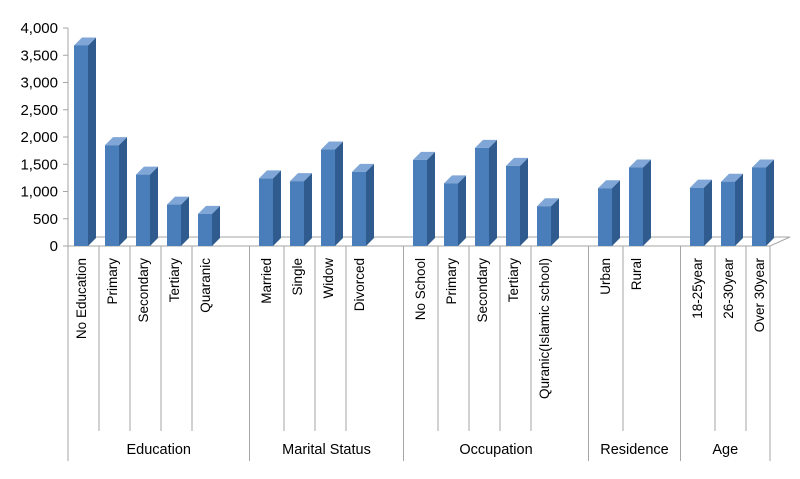 This screenshot has width=800, height=479. I want to click on y-tick-label: 1,500, so click(39, 164).